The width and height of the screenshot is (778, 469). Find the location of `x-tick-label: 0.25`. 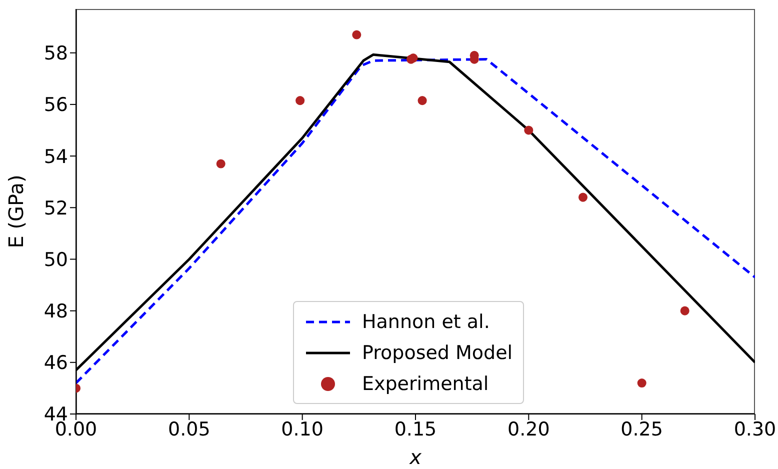

x-tick-label: 0.25 is located at coordinates (641, 429).